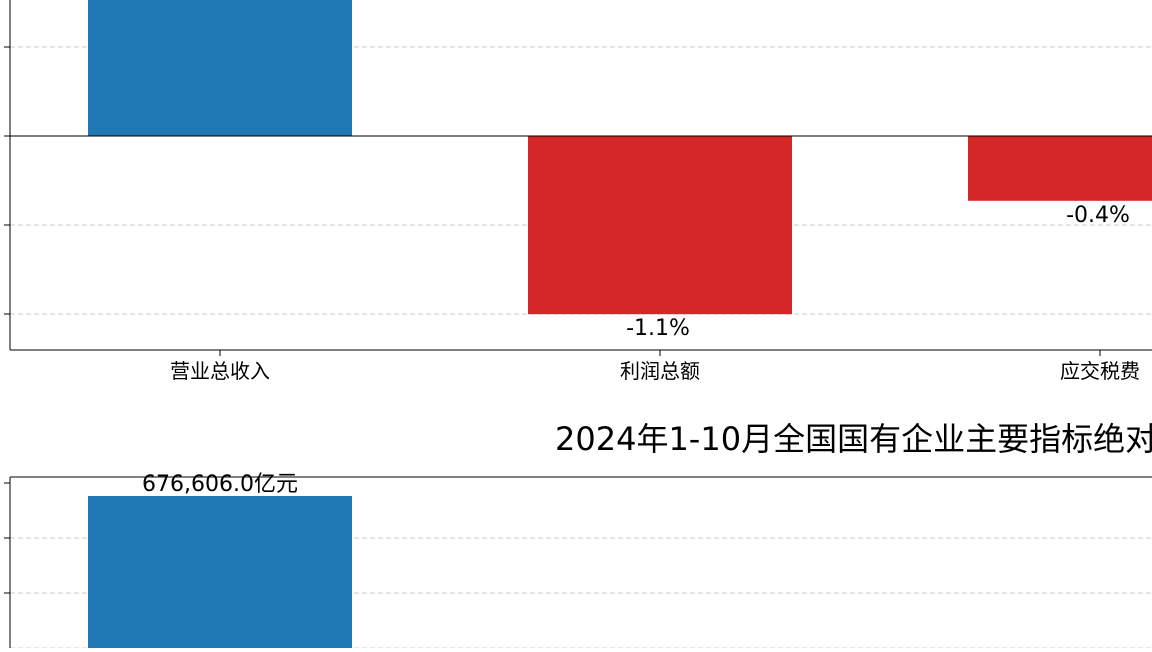  What do you see at coordinates (1100, 371) in the screenshot?
I see `x-tick-label: 应交税费` at bounding box center [1100, 371].